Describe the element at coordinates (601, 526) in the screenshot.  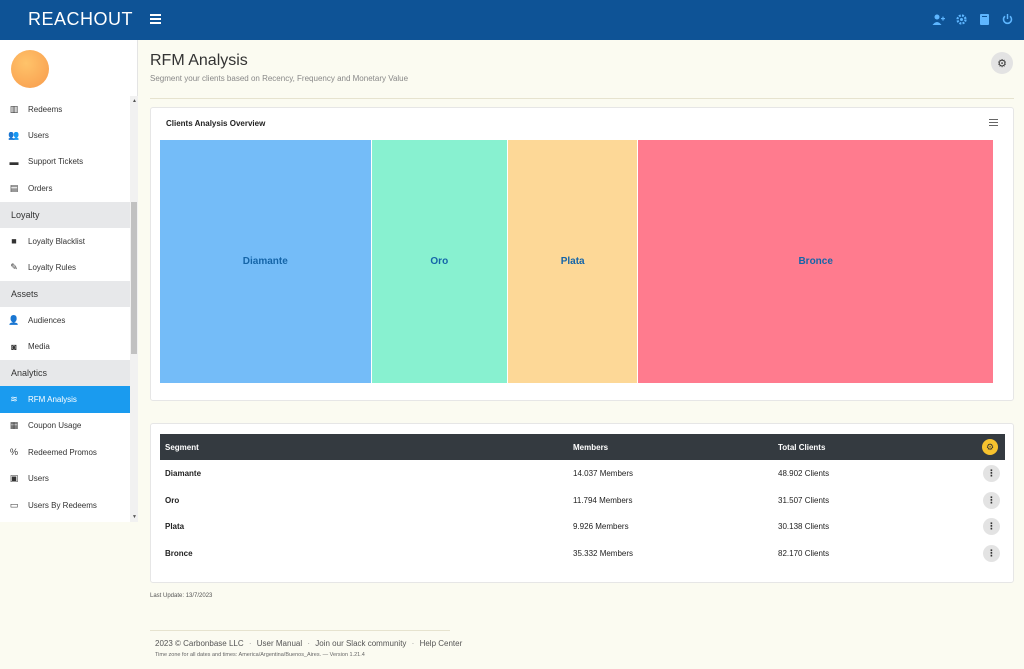
I see `cell-members: 9.926 Members` at that location.